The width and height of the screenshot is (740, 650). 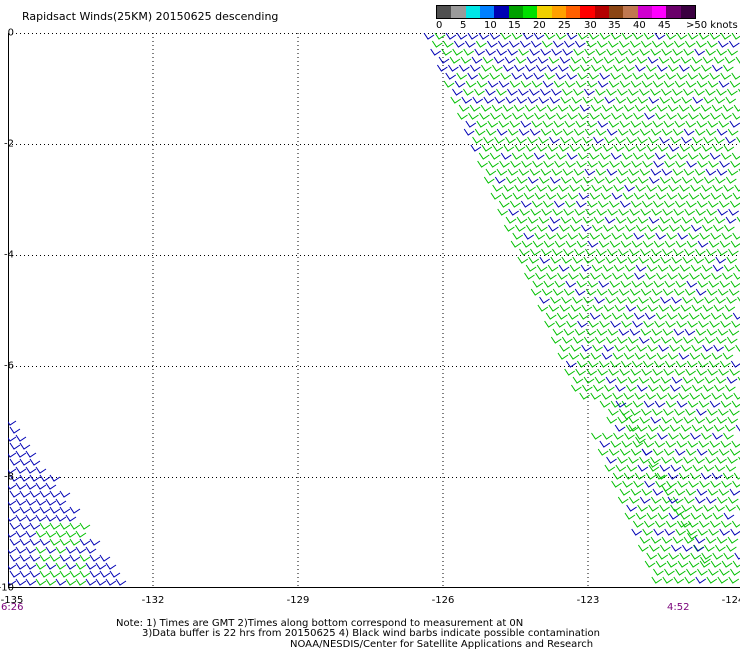 I want to click on legend-label: 40, so click(x=639, y=25).